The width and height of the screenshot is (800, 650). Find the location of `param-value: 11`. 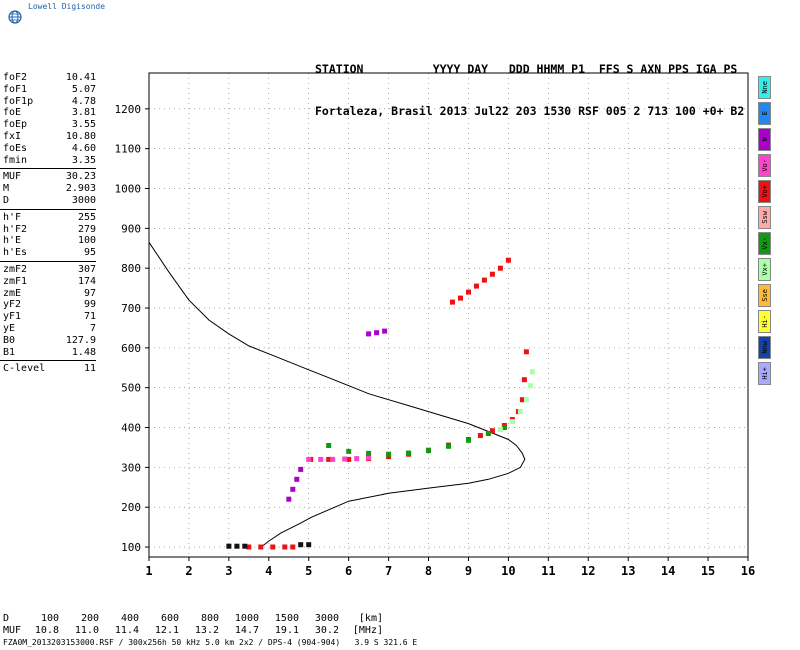

param-value: 11 is located at coordinates (89, 369).